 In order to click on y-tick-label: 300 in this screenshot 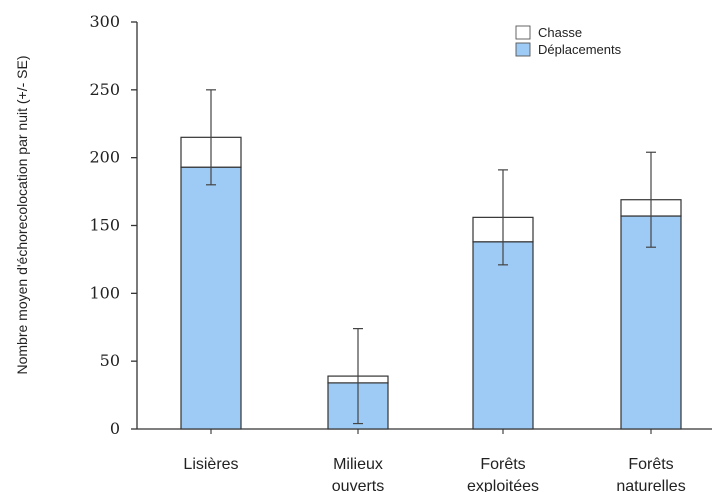, I will do `click(104, 21)`.